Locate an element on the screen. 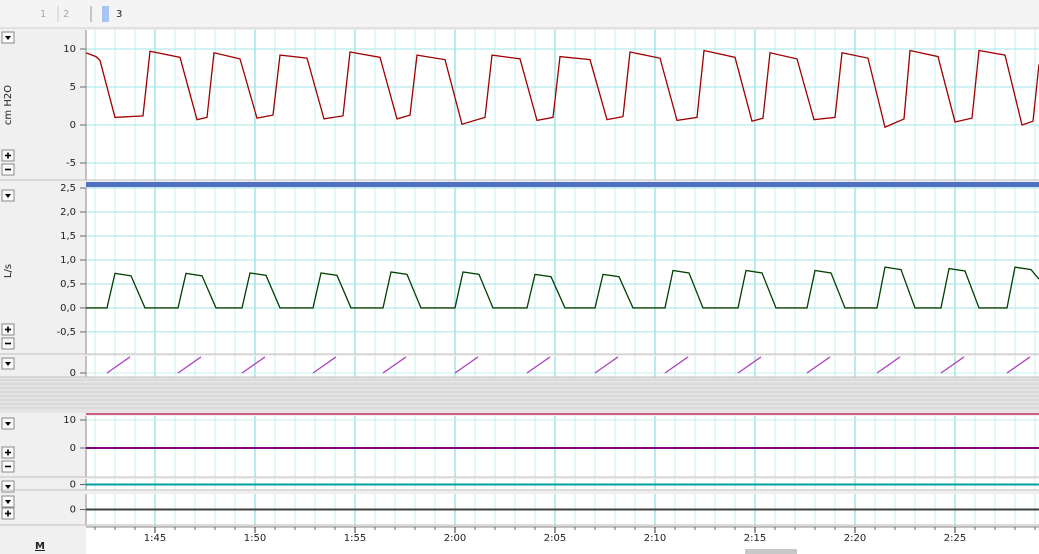  y-tick-label: 1,5 is located at coordinates (68, 236).